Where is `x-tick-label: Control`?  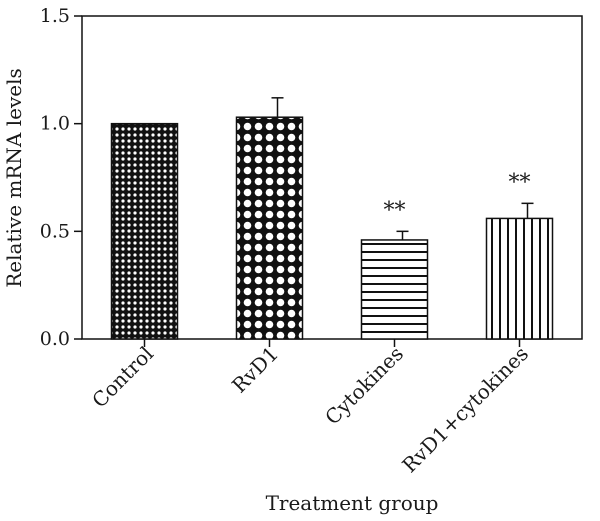
x-tick-label: Control is located at coordinates (122, 377).